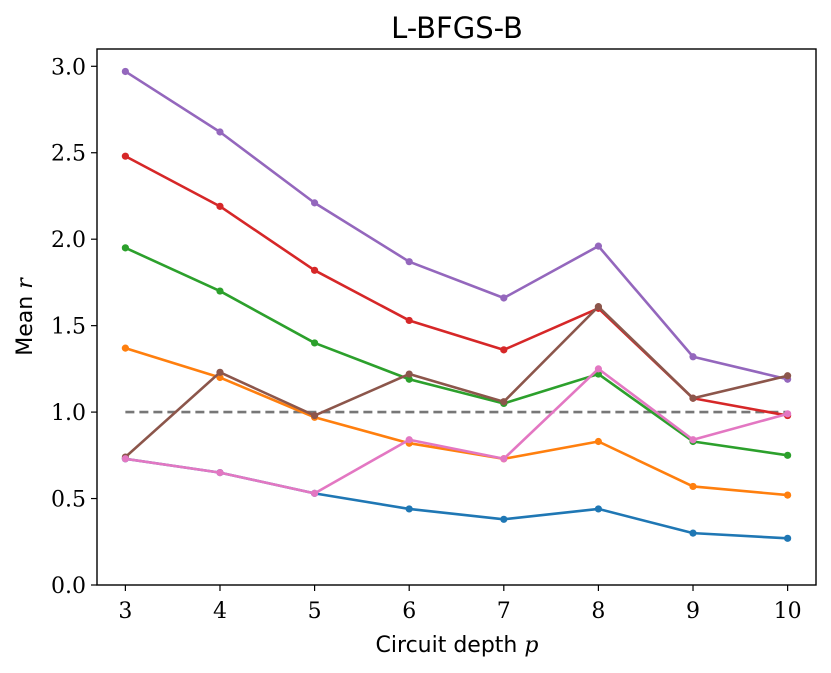 Image resolution: width=831 pixels, height=673 pixels. What do you see at coordinates (68, 500) in the screenshot?
I see `y-tick-label: 0.5` at bounding box center [68, 500].